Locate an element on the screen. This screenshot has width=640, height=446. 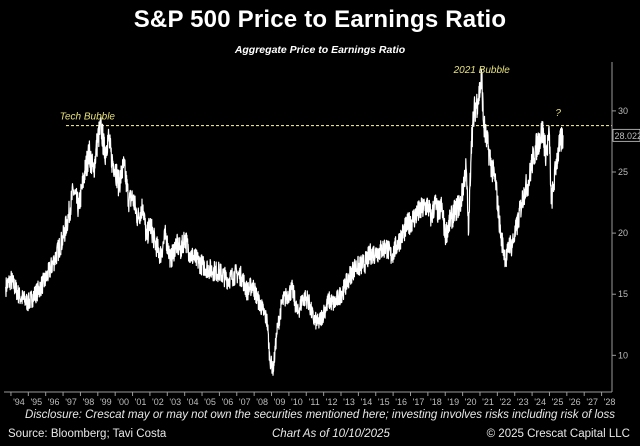
x-tick-label: '02 is located at coordinates (158, 402).